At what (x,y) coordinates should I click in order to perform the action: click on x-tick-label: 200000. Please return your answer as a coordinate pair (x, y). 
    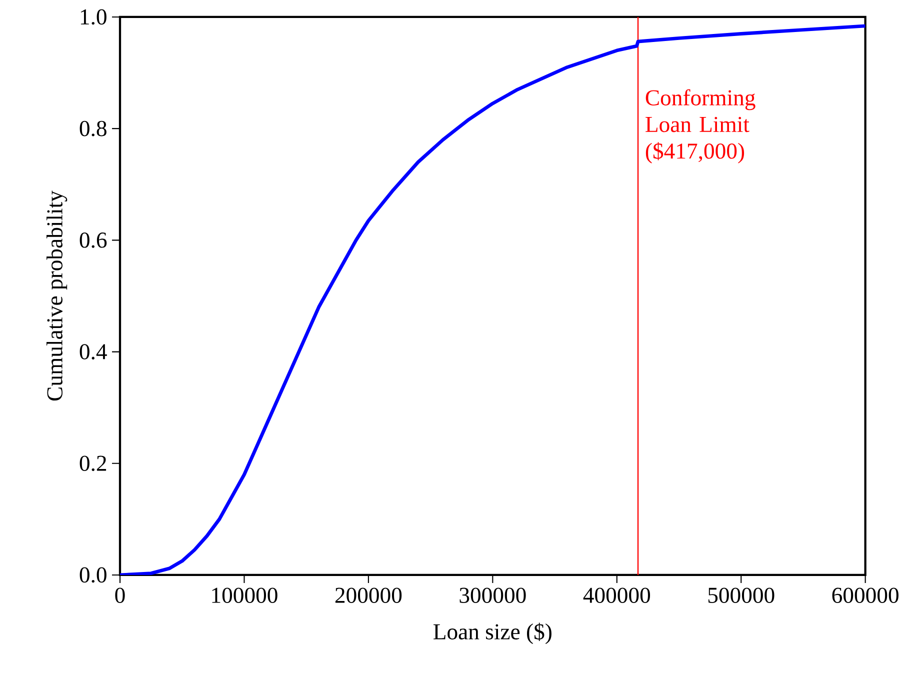
    Looking at the image, I should click on (368, 595).